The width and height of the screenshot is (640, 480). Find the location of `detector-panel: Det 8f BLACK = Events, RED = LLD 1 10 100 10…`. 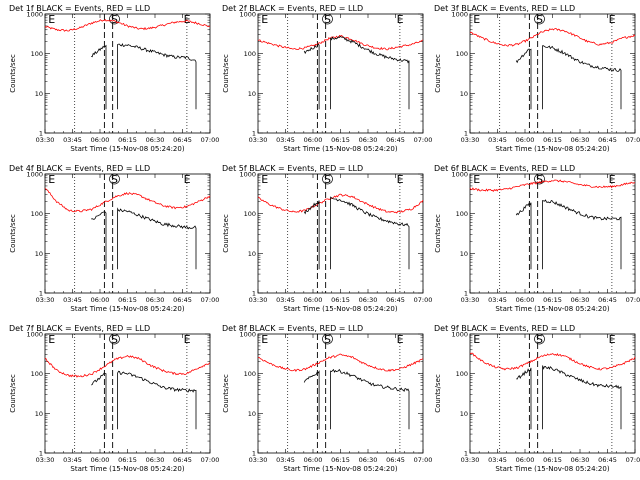

detector-panel: Det 8f BLACK = Events, RED = LLD 1 10 100 10… is located at coordinates (327, 398).